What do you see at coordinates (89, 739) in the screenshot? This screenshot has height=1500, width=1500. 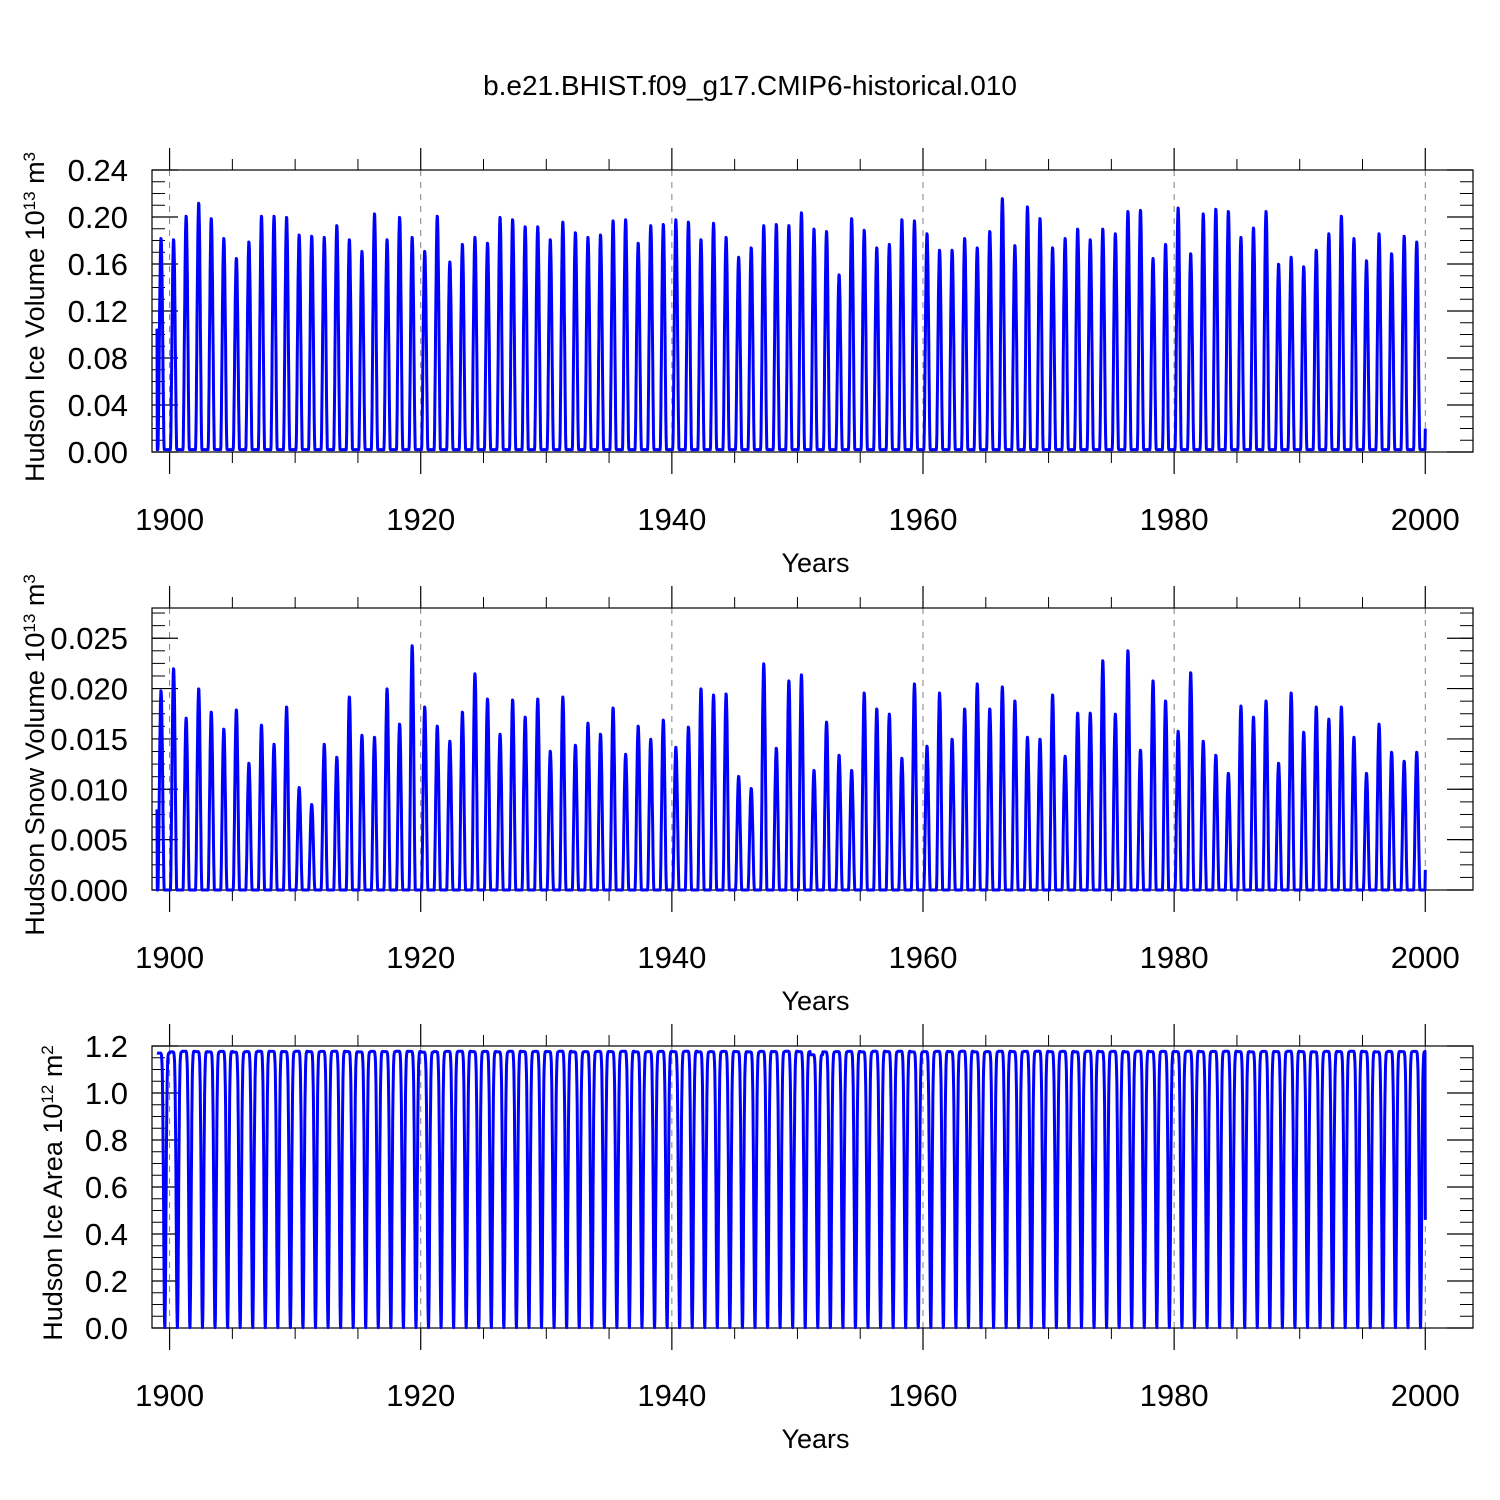 I see `y-tick-label: 0.015` at bounding box center [89, 739].